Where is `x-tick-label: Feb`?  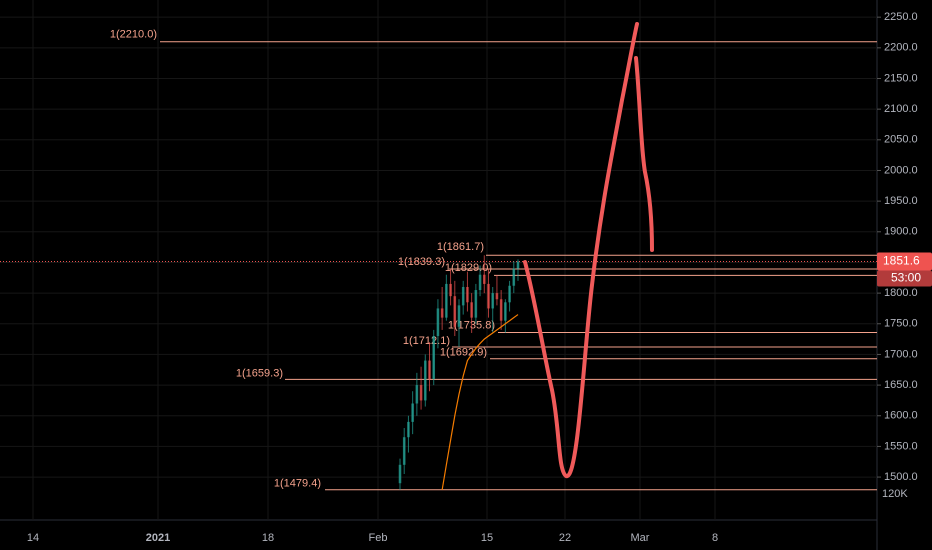
x-tick-label: Feb is located at coordinates (378, 538).